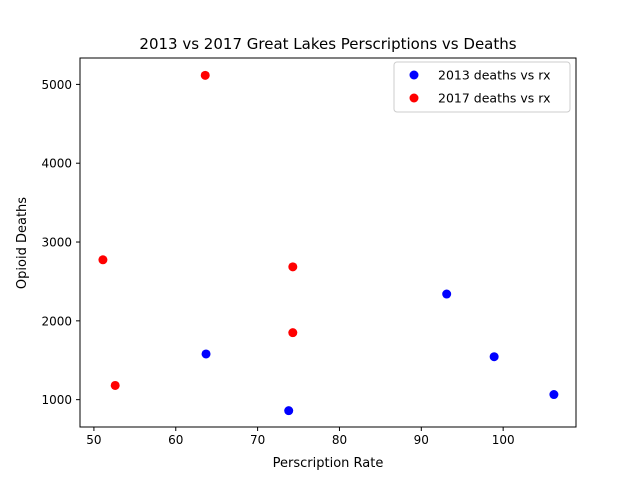 The height and width of the screenshot is (480, 640). What do you see at coordinates (494, 75) in the screenshot?
I see `legend-label-2013: 2013 deaths vs rx` at bounding box center [494, 75].